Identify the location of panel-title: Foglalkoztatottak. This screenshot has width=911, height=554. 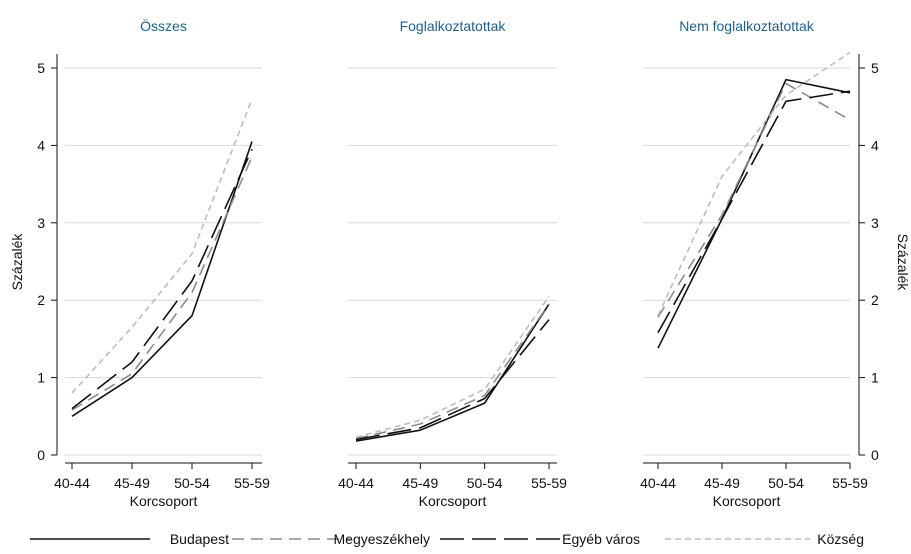
(453, 26).